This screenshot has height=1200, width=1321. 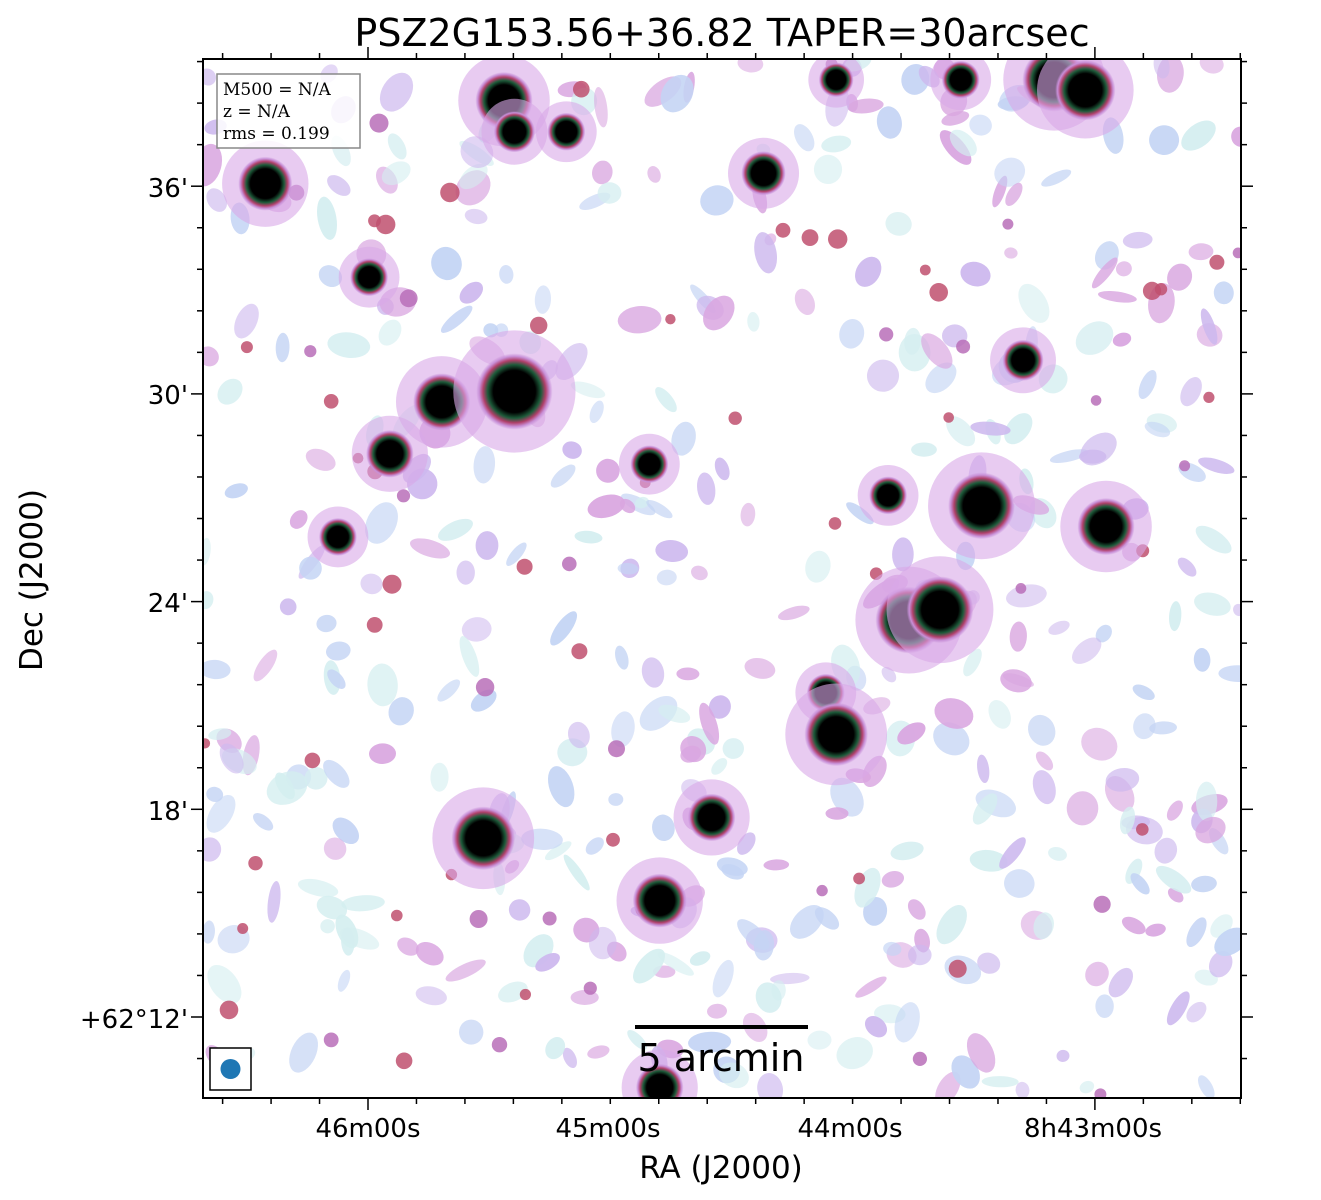 What do you see at coordinates (230, 1069) in the screenshot?
I see `beam-ellipse` at bounding box center [230, 1069].